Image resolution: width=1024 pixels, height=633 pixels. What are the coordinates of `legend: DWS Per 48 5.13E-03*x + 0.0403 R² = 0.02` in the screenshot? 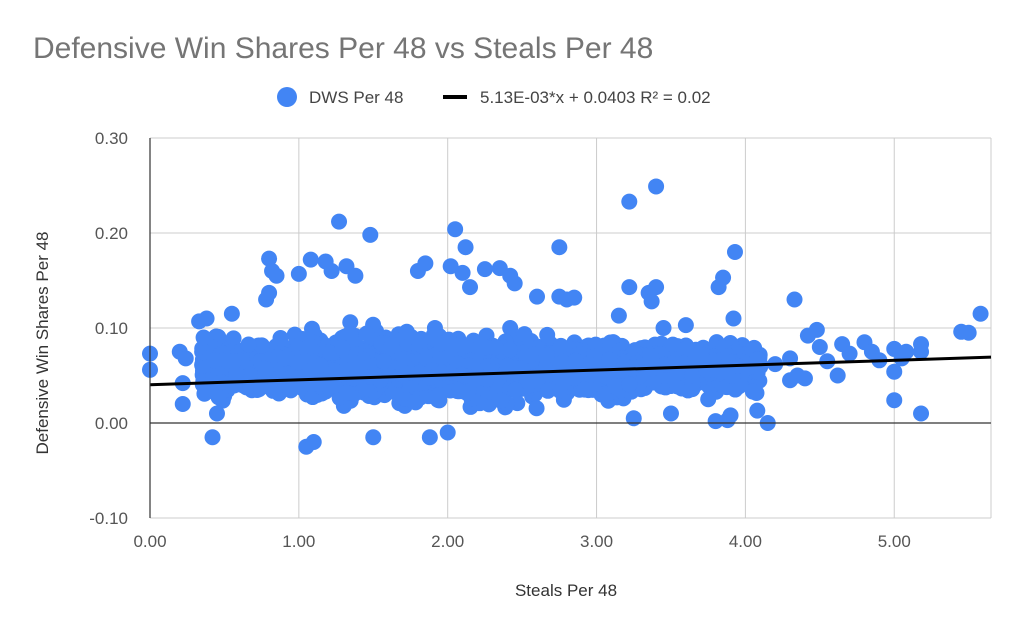 It's located at (494, 97).